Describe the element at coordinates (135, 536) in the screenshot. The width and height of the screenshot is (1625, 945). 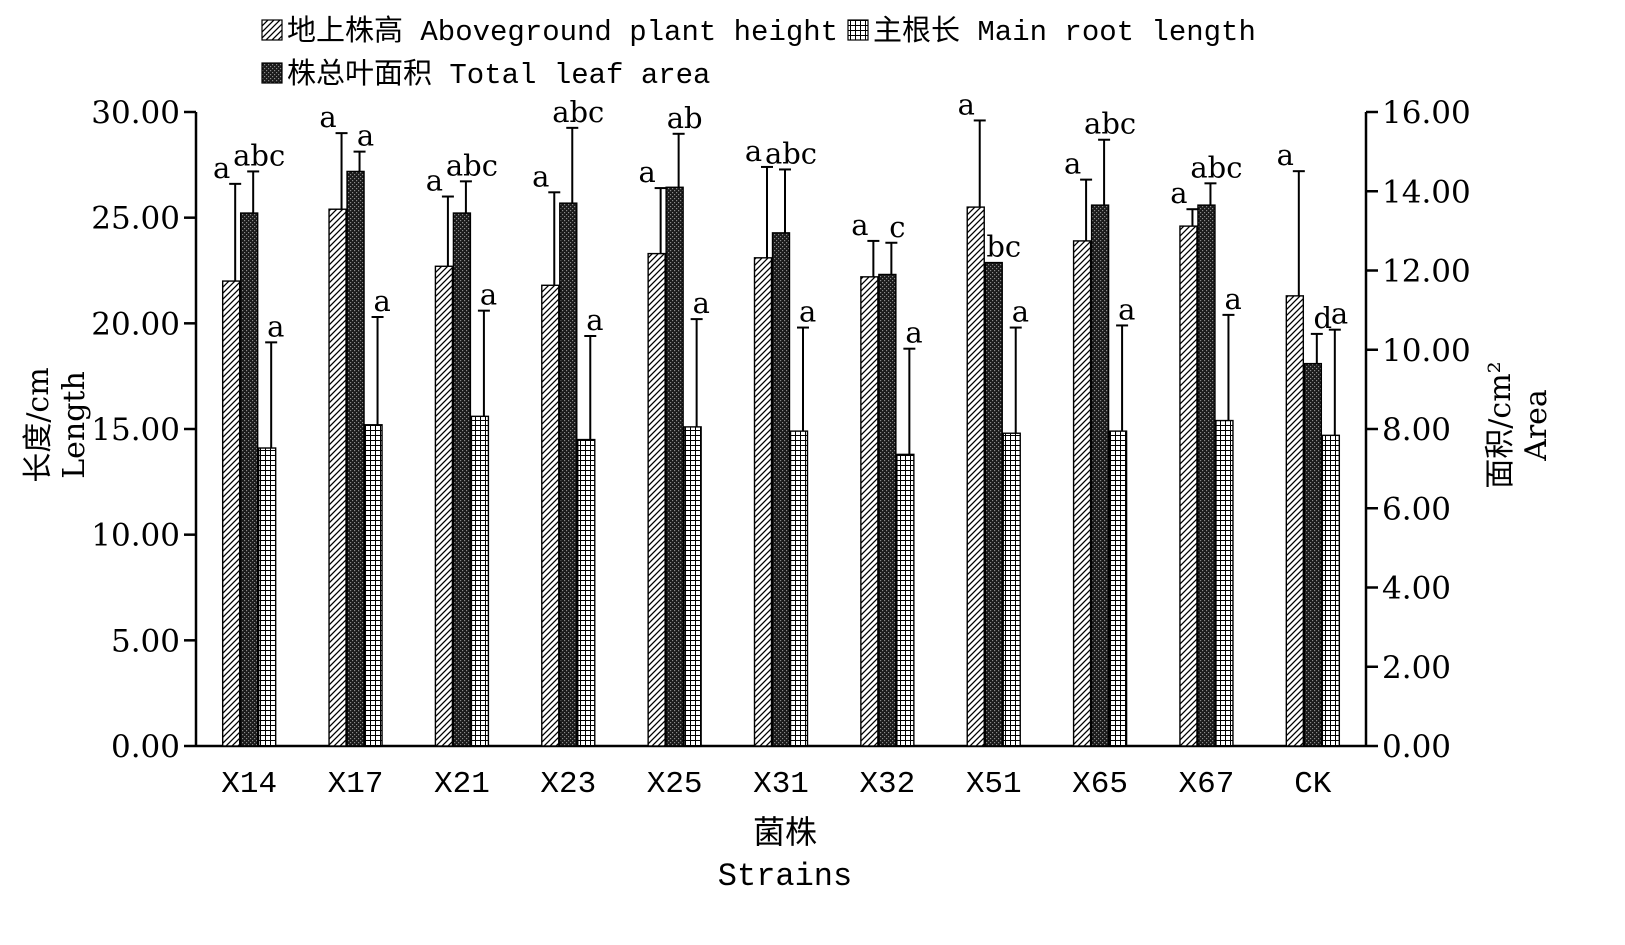
I see `y-left-tick-label: 10.00` at that location.